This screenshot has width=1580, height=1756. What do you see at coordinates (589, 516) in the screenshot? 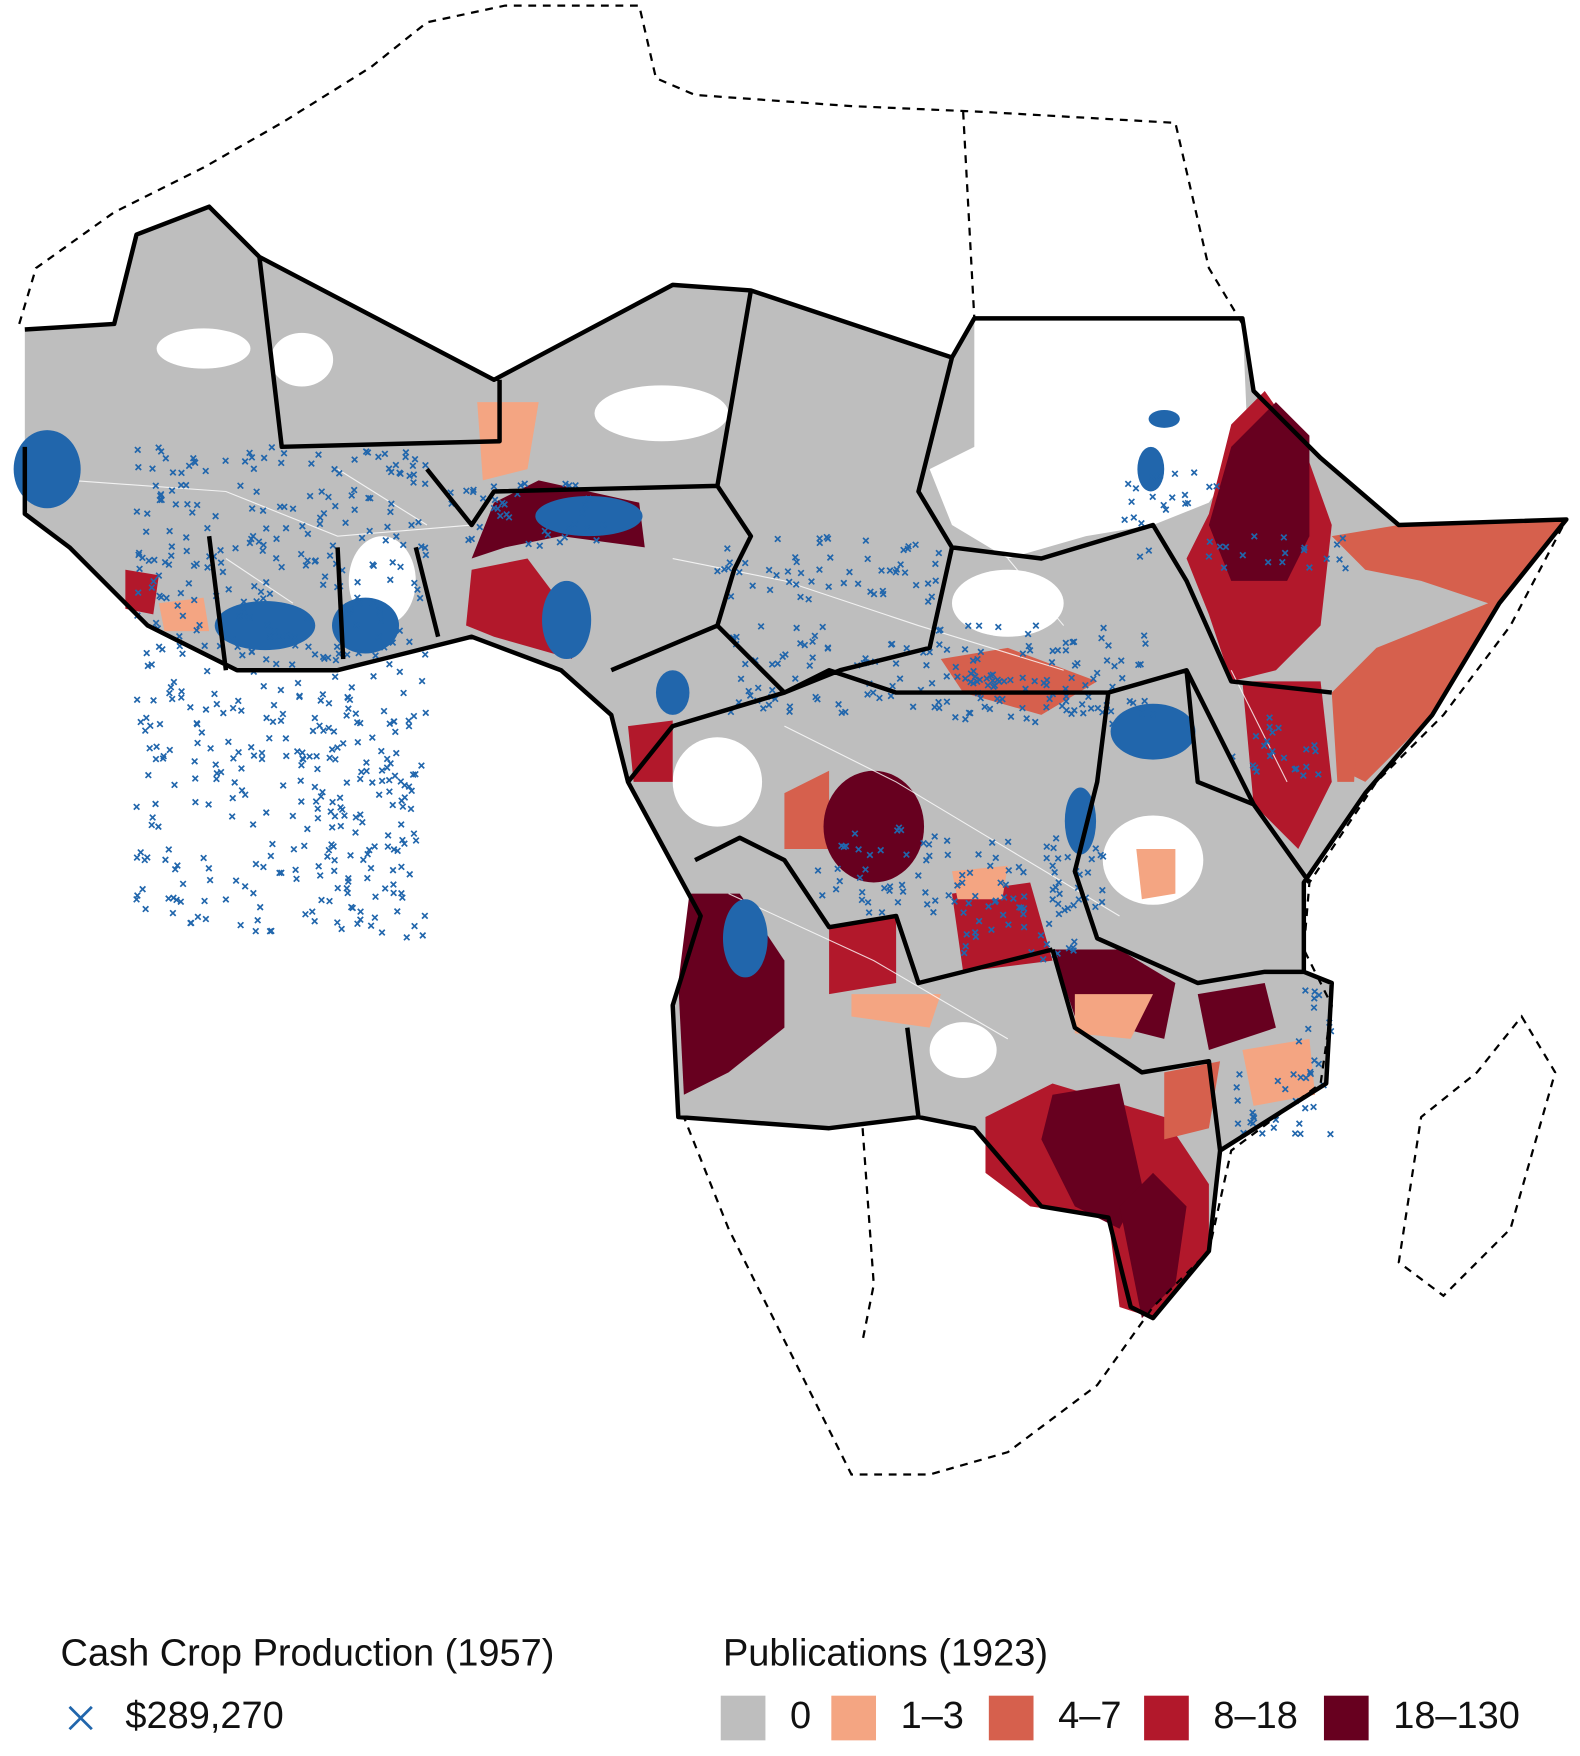
I see `cash-crop-area` at bounding box center [589, 516].